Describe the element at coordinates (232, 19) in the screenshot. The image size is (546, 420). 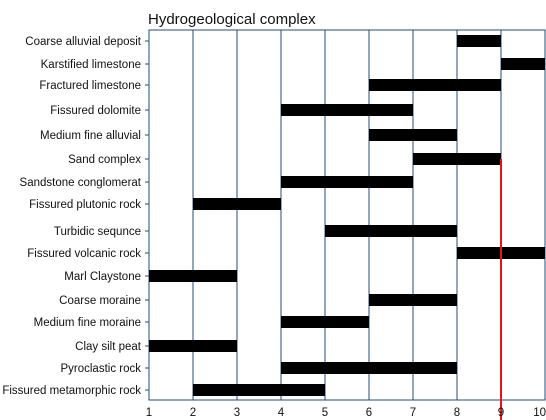
I see `chart-title: Hydrogeological complex` at that location.